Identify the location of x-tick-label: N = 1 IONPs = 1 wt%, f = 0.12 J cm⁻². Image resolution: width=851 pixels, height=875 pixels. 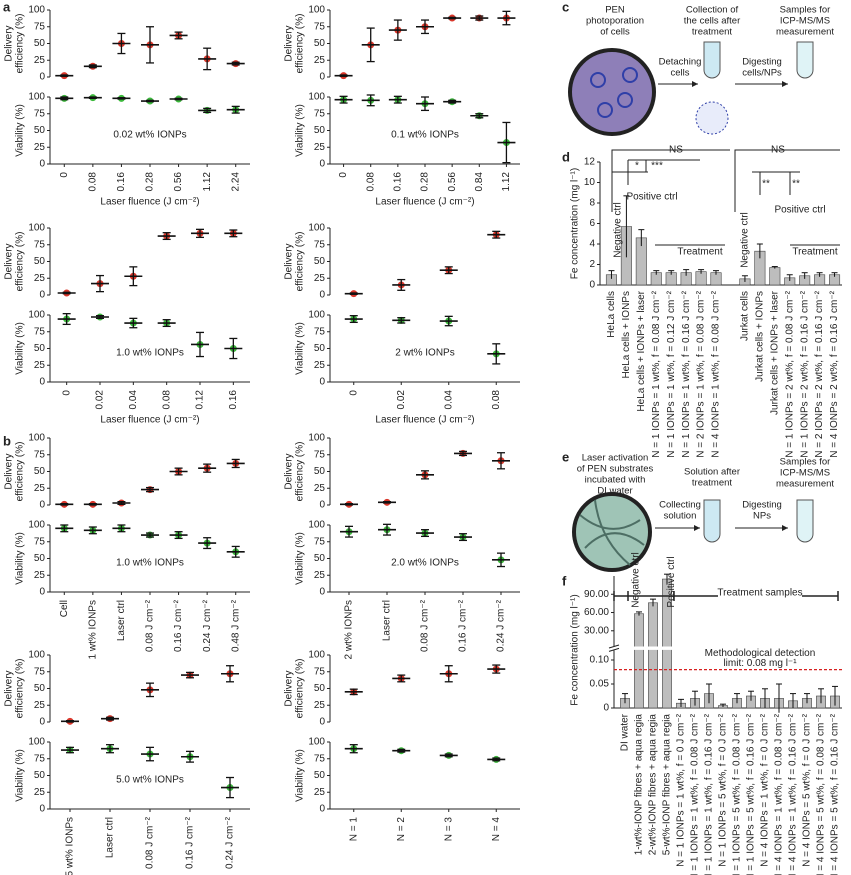
(671, 373).